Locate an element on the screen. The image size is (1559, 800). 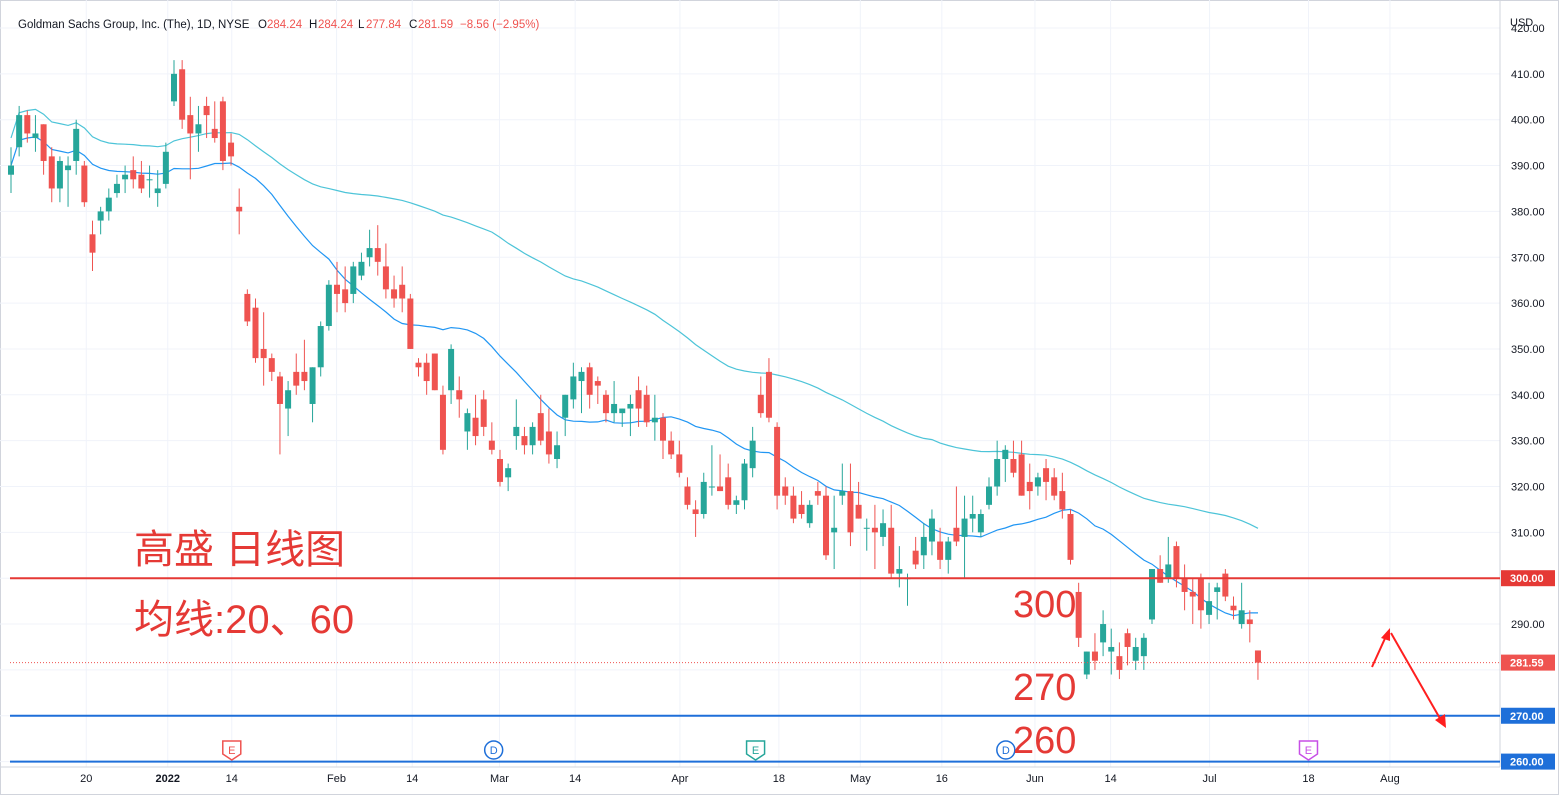
time-tick-label: 14 is located at coordinates (1110, 779).